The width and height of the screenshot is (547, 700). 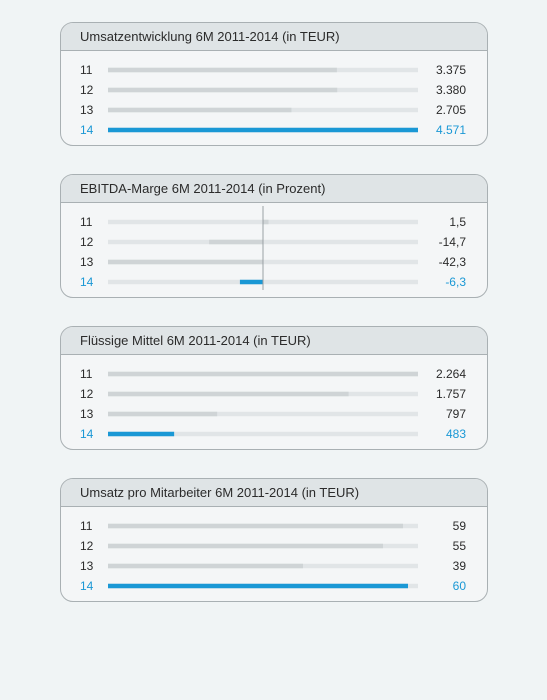 What do you see at coordinates (273, 404) in the screenshot?
I see `bar-chart-liquiditaet: 11 2.264 12 1.757 13 797 14 483` at bounding box center [273, 404].